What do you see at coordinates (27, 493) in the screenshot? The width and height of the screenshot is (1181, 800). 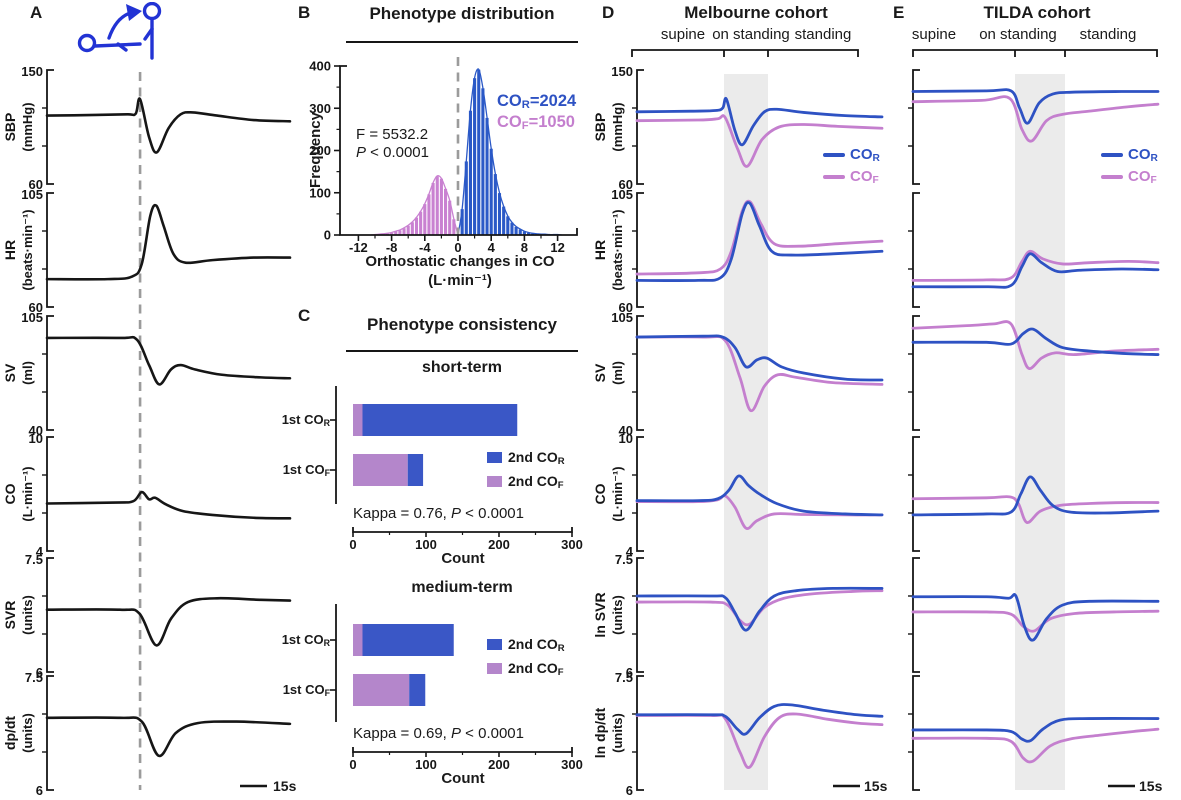 I see `svg-text: (L·min⁻¹)` at bounding box center [27, 493].